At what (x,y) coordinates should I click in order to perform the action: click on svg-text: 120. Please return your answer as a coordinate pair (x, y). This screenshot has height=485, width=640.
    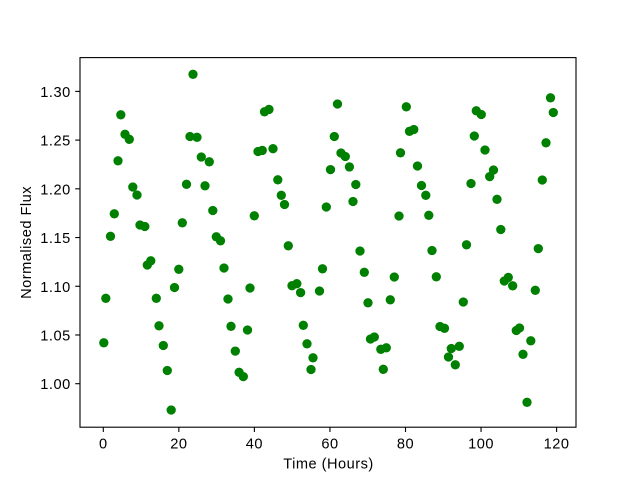
    Looking at the image, I should click on (557, 445).